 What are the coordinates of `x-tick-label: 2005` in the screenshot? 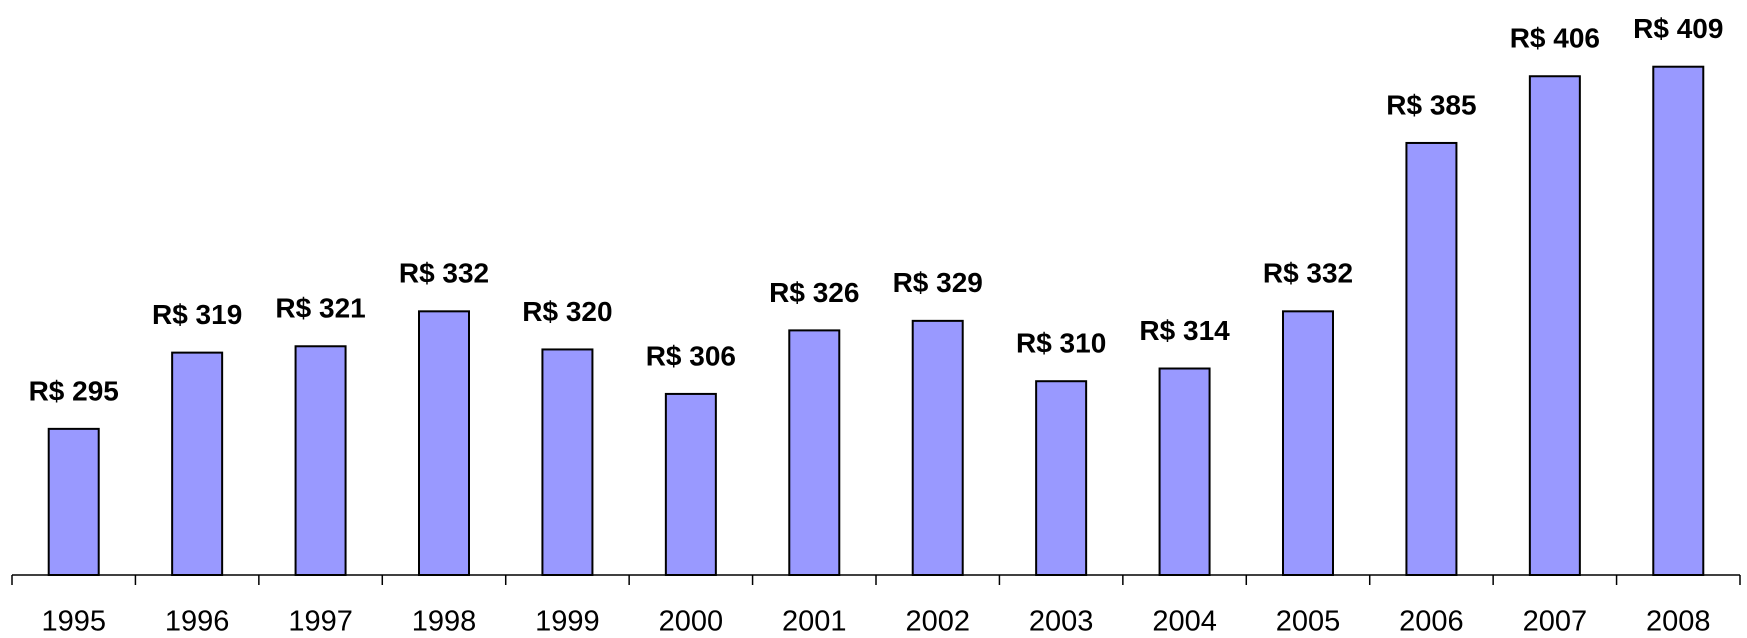 It's located at (1308, 622).